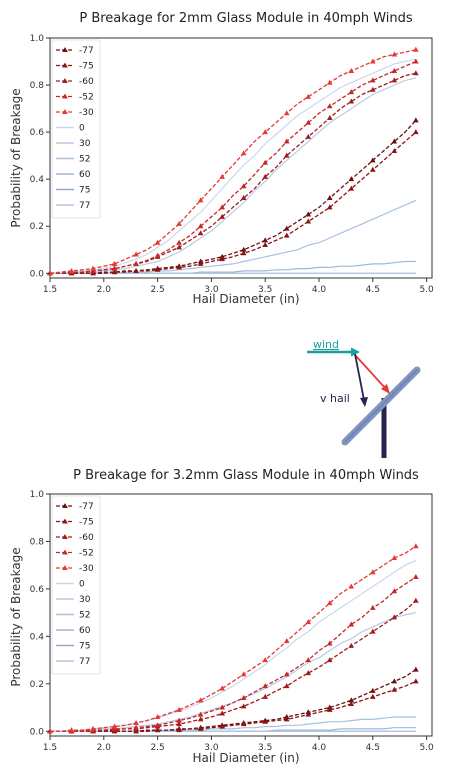  I want to click on legend-marker--60, so click(65, 80).